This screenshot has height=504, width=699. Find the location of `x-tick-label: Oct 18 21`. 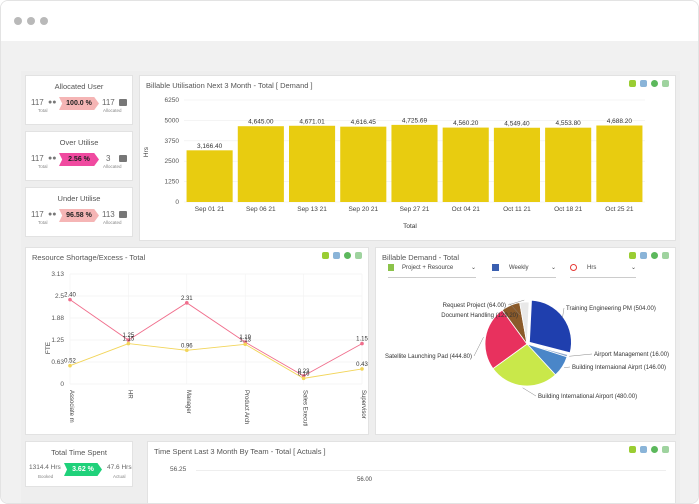

x-tick-label: Oct 18 21 is located at coordinates (568, 209).